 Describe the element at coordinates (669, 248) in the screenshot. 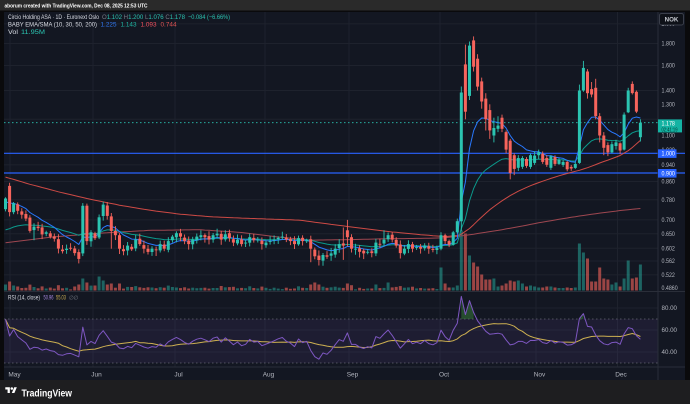

I see `svg-text: 0.602` at that location.